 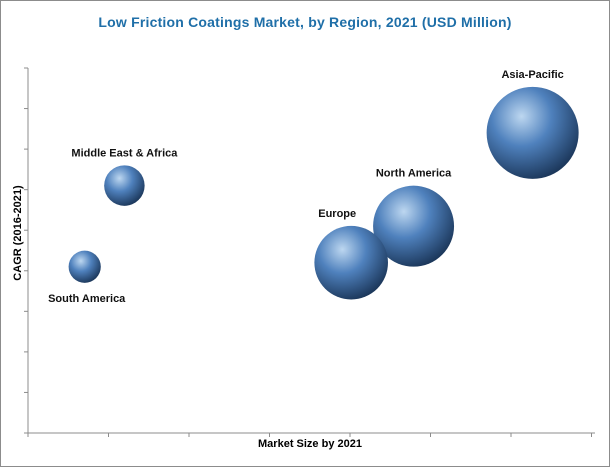 I want to click on bubble-europe, so click(x=351, y=262).